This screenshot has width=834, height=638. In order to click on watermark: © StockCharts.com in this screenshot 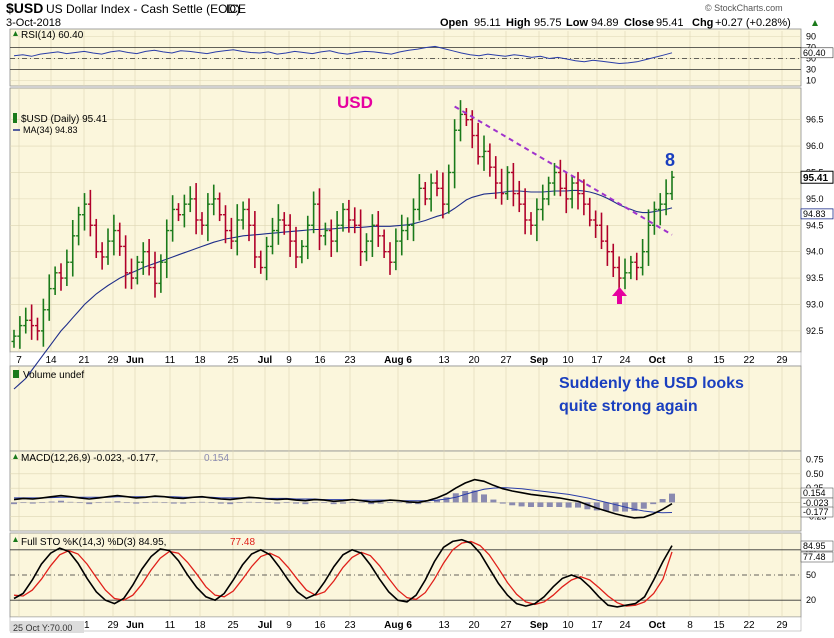, I will do `click(744, 8)`.